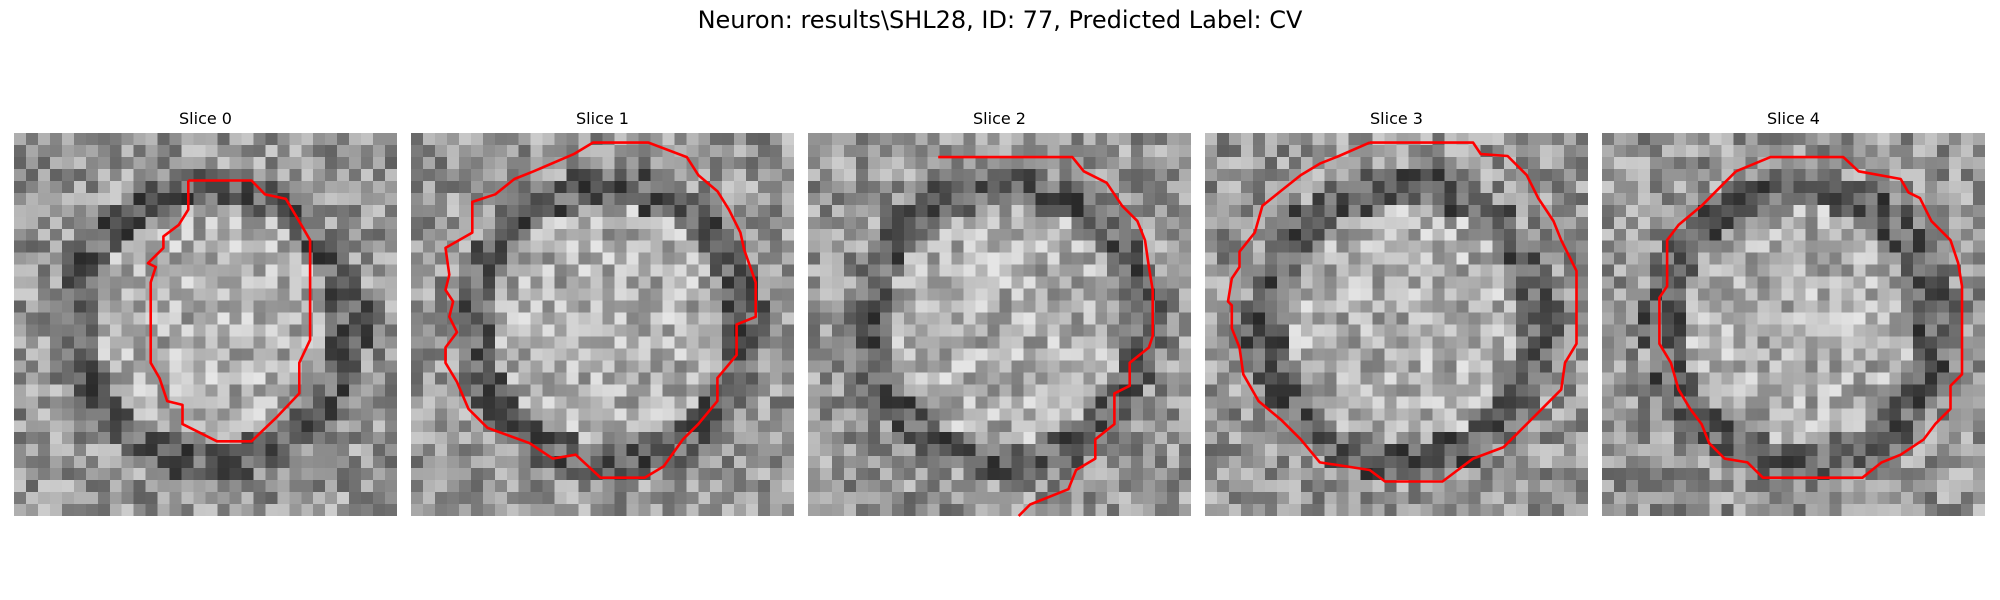  Describe the element at coordinates (602, 118) in the screenshot. I see `slice-title: Slice 1` at that location.